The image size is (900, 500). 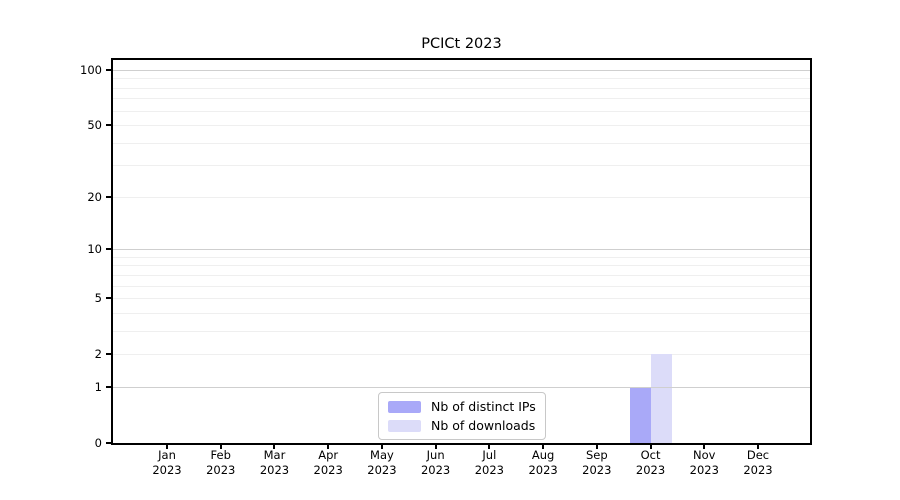 What do you see at coordinates (404, 425) in the screenshot?
I see `legend-swatch-nb-of-downloads` at bounding box center [404, 425].